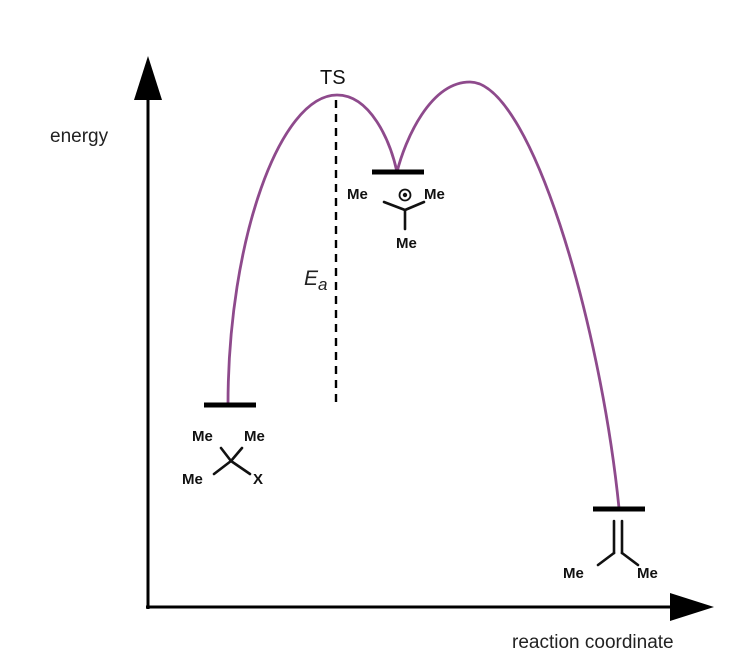 This screenshot has width=734, height=668. What do you see at coordinates (357, 194) in the screenshot?
I see `carbocation-me-left: Me` at bounding box center [357, 194].